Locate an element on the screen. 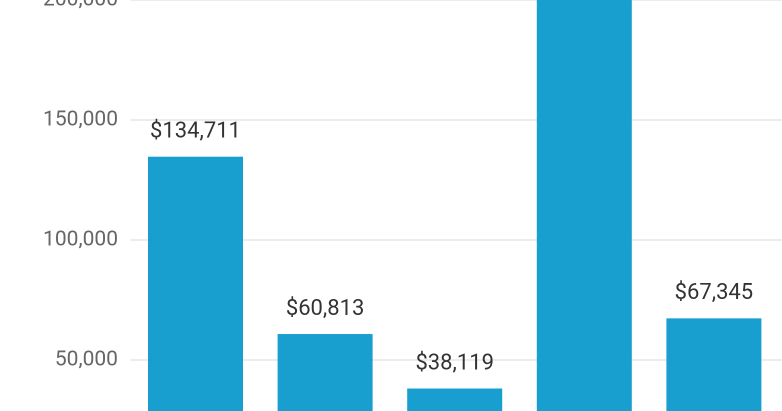  value-label: $134,711 is located at coordinates (195, 131).